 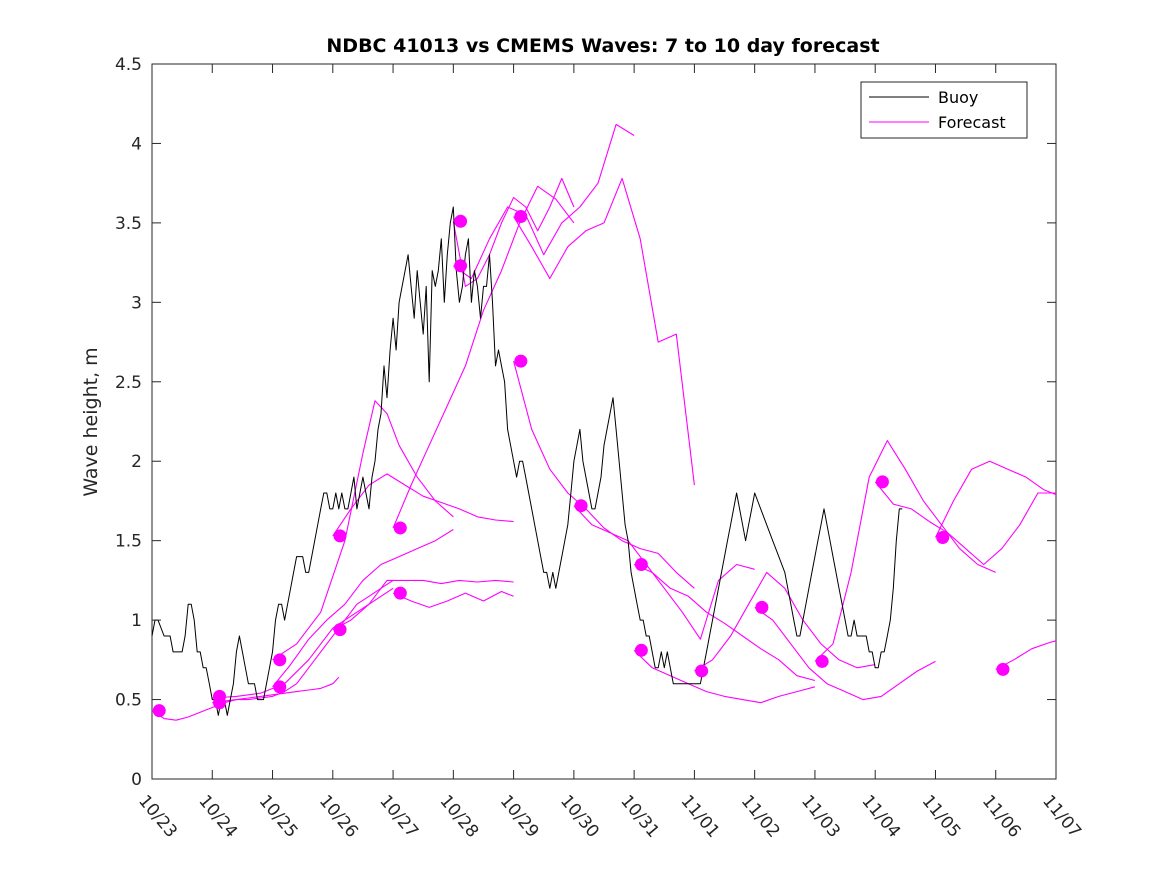 I want to click on y-tick-label: 2, so click(x=136, y=462).